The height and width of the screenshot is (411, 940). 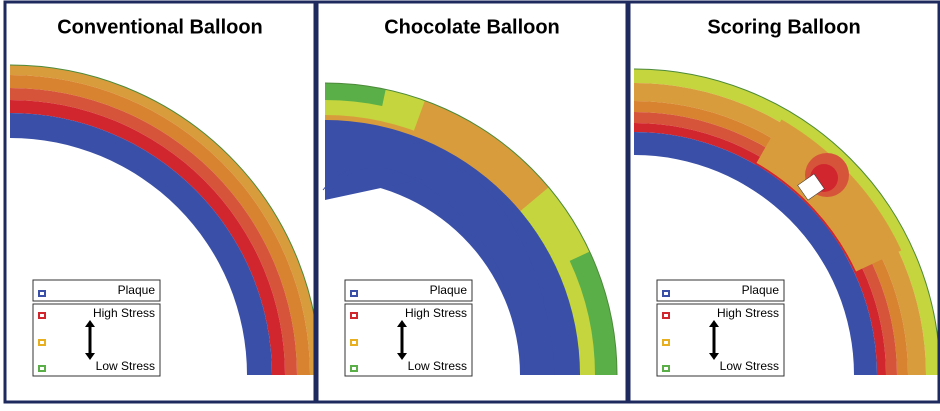 What do you see at coordinates (811, 187) in the screenshot?
I see `score-notch` at bounding box center [811, 187].